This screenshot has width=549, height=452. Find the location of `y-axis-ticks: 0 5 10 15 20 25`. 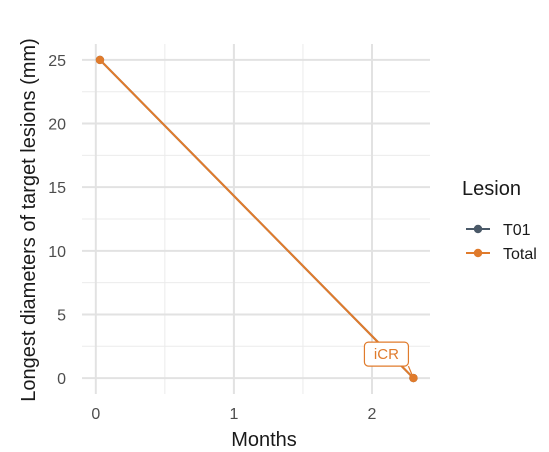

y-axis-ticks: 0 5 10 15 20 25 is located at coordinates (57, 220).